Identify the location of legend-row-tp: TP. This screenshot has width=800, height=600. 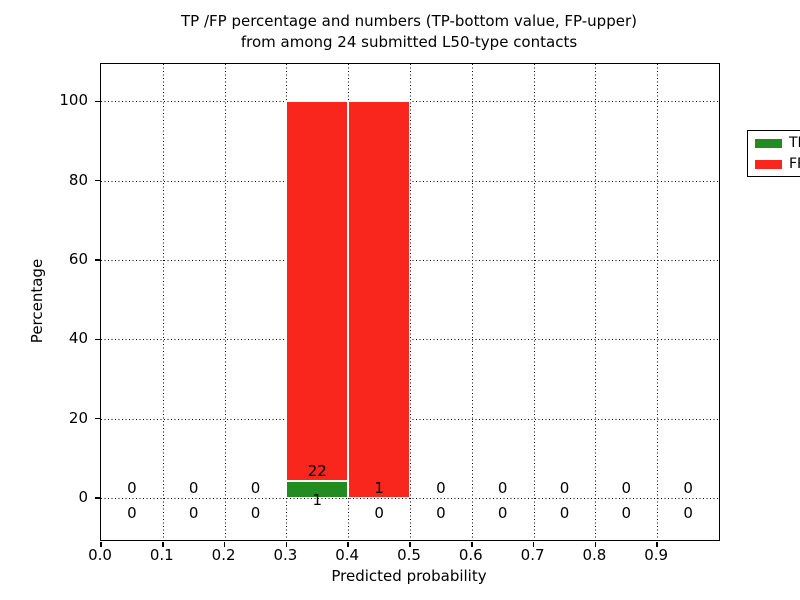
(774, 143).